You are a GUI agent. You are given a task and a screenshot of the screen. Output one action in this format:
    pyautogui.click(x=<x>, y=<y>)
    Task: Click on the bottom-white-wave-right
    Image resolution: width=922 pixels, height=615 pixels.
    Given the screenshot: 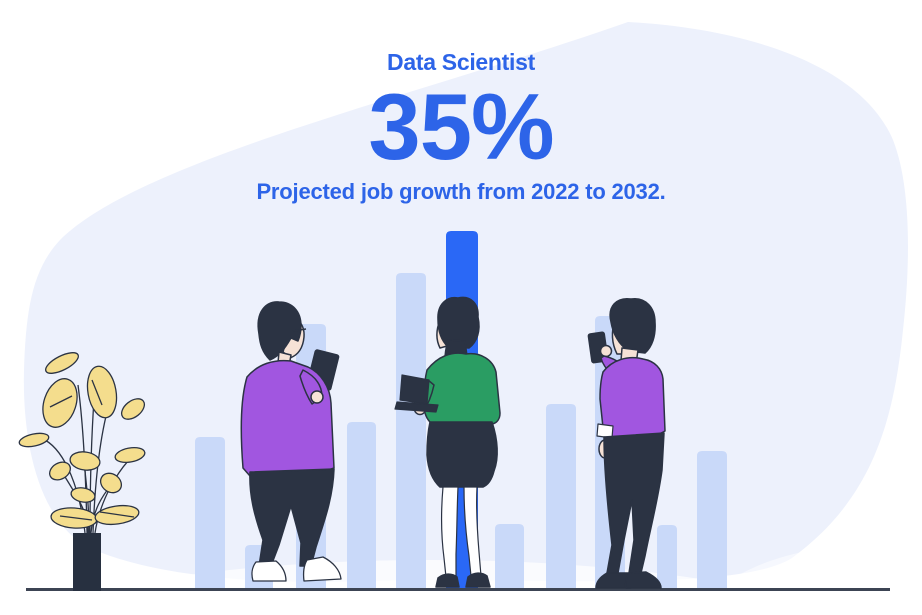 What is the action you would take?
    pyautogui.click(x=809, y=580)
    